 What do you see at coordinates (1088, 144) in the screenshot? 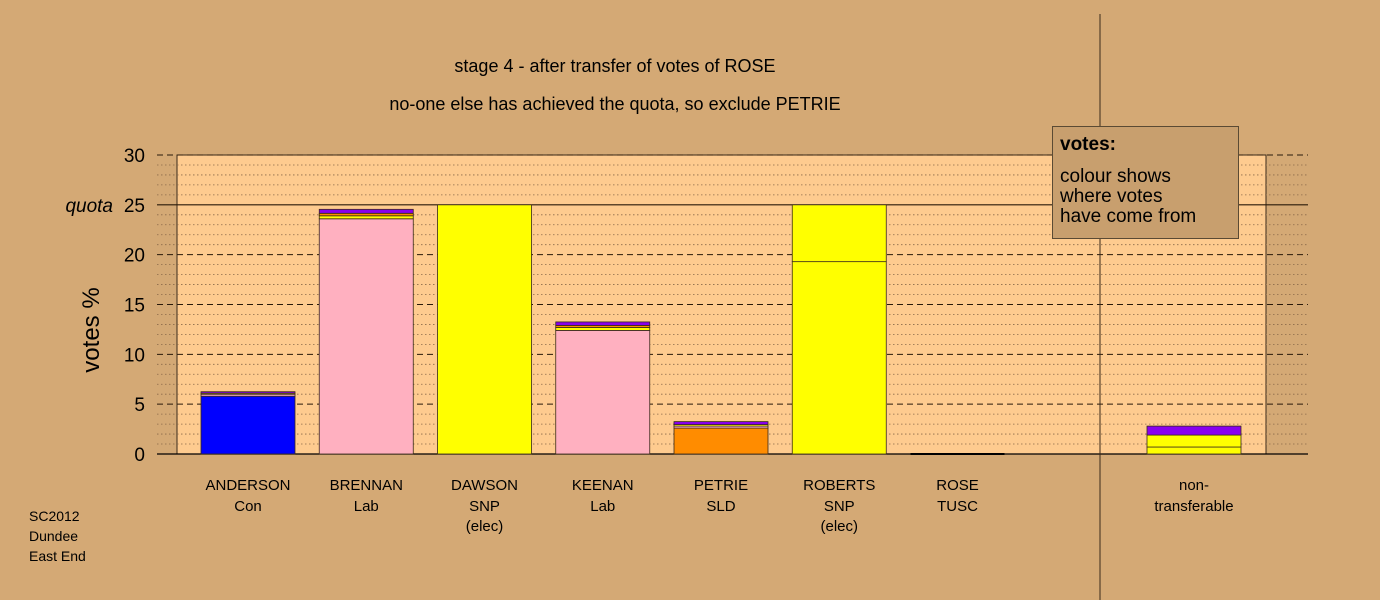
I see `legend-title: votes:` at bounding box center [1088, 144].